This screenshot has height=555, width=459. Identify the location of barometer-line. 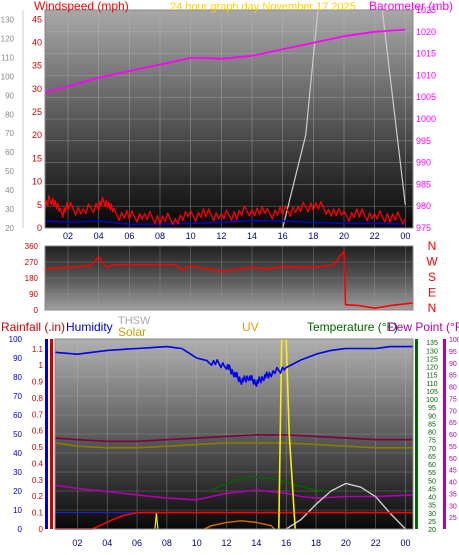
(225, 61).